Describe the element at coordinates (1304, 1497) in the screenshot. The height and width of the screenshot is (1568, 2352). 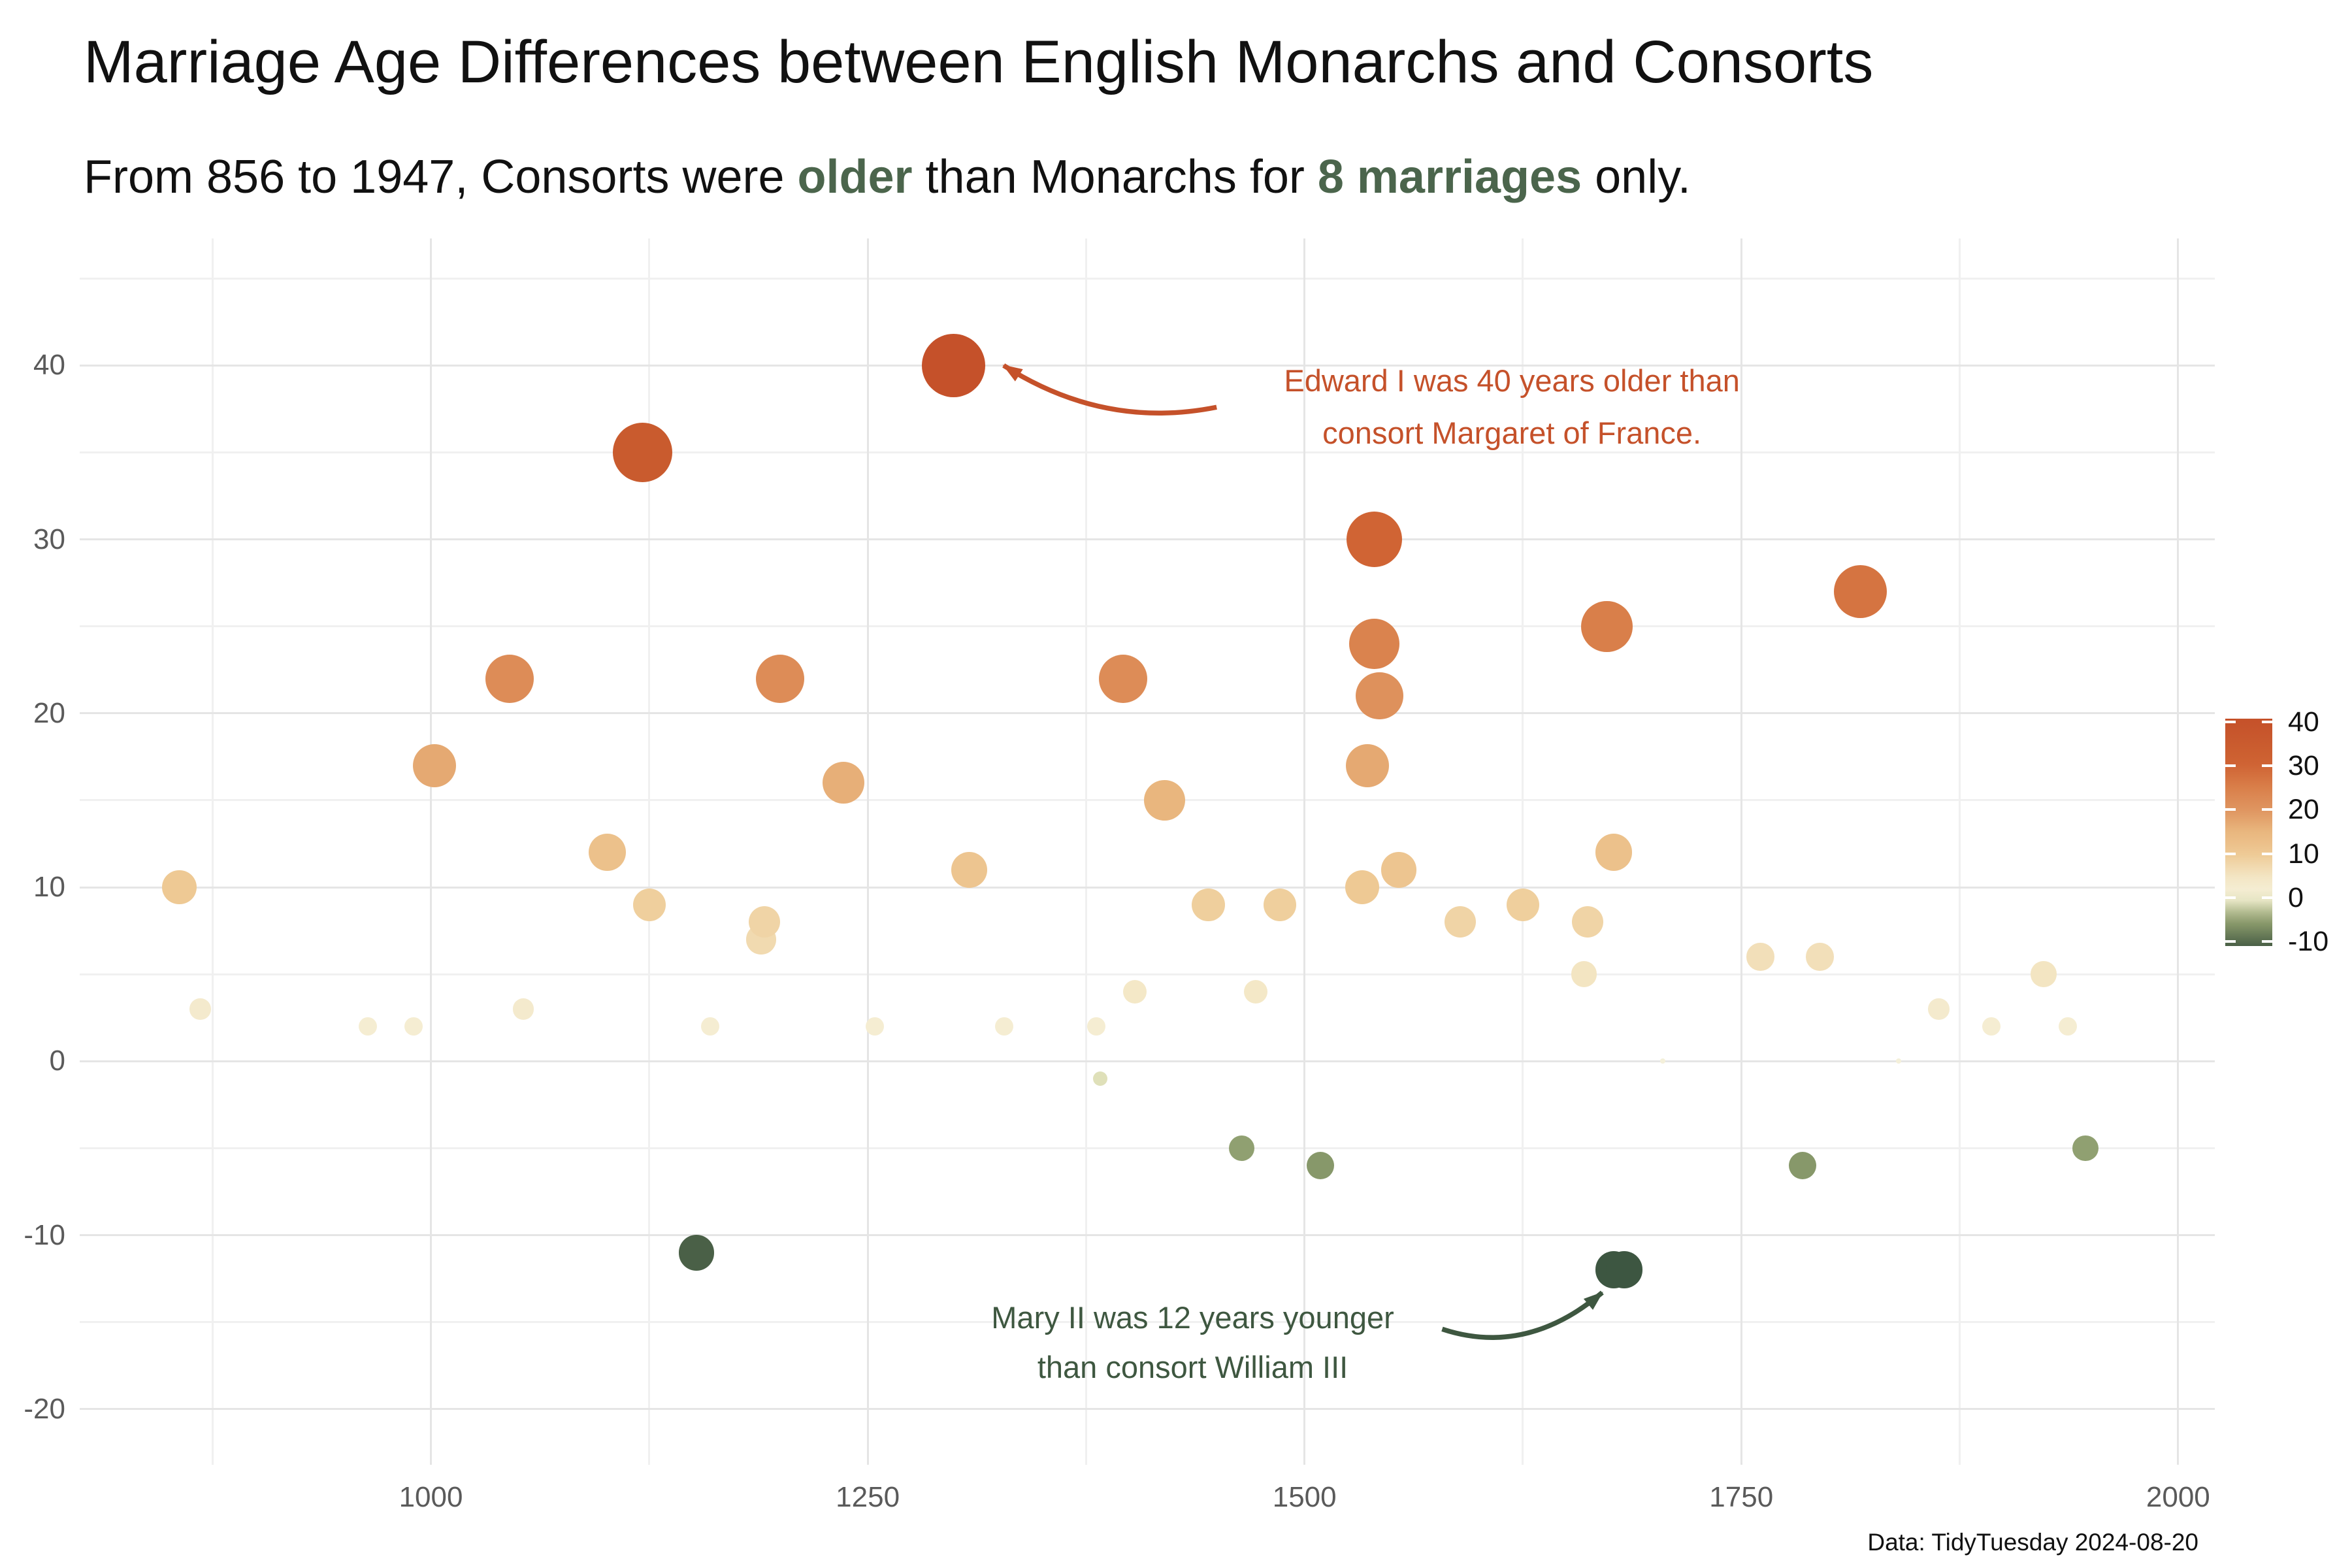
I see `x-tick-label: 1500` at that location.